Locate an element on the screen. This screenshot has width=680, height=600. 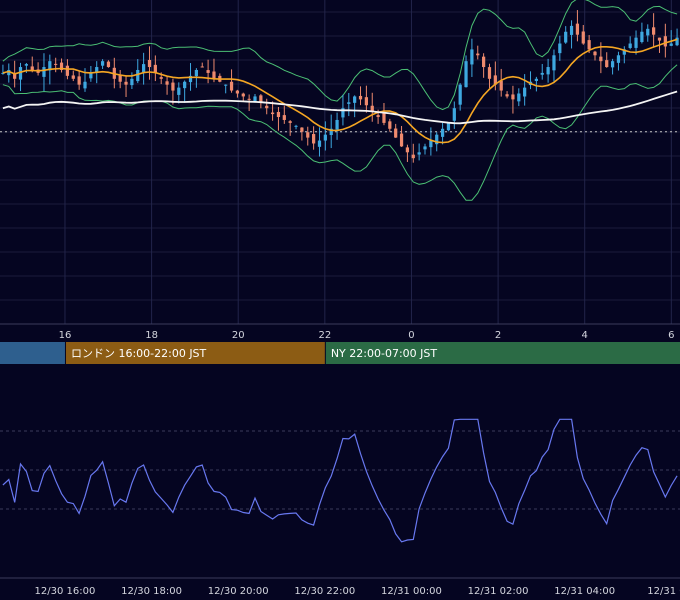
ma-slow-line is located at coordinates (340, 107).